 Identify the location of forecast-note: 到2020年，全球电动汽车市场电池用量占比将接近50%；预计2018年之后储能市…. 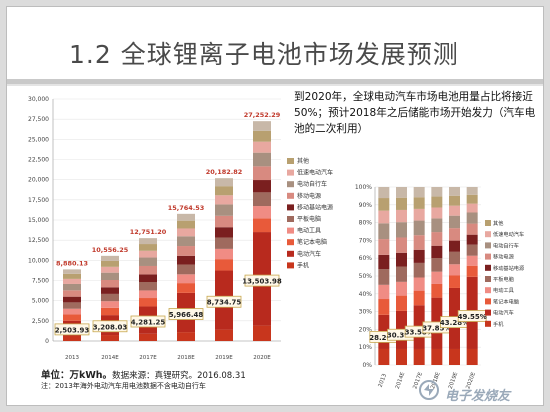
(415, 113).